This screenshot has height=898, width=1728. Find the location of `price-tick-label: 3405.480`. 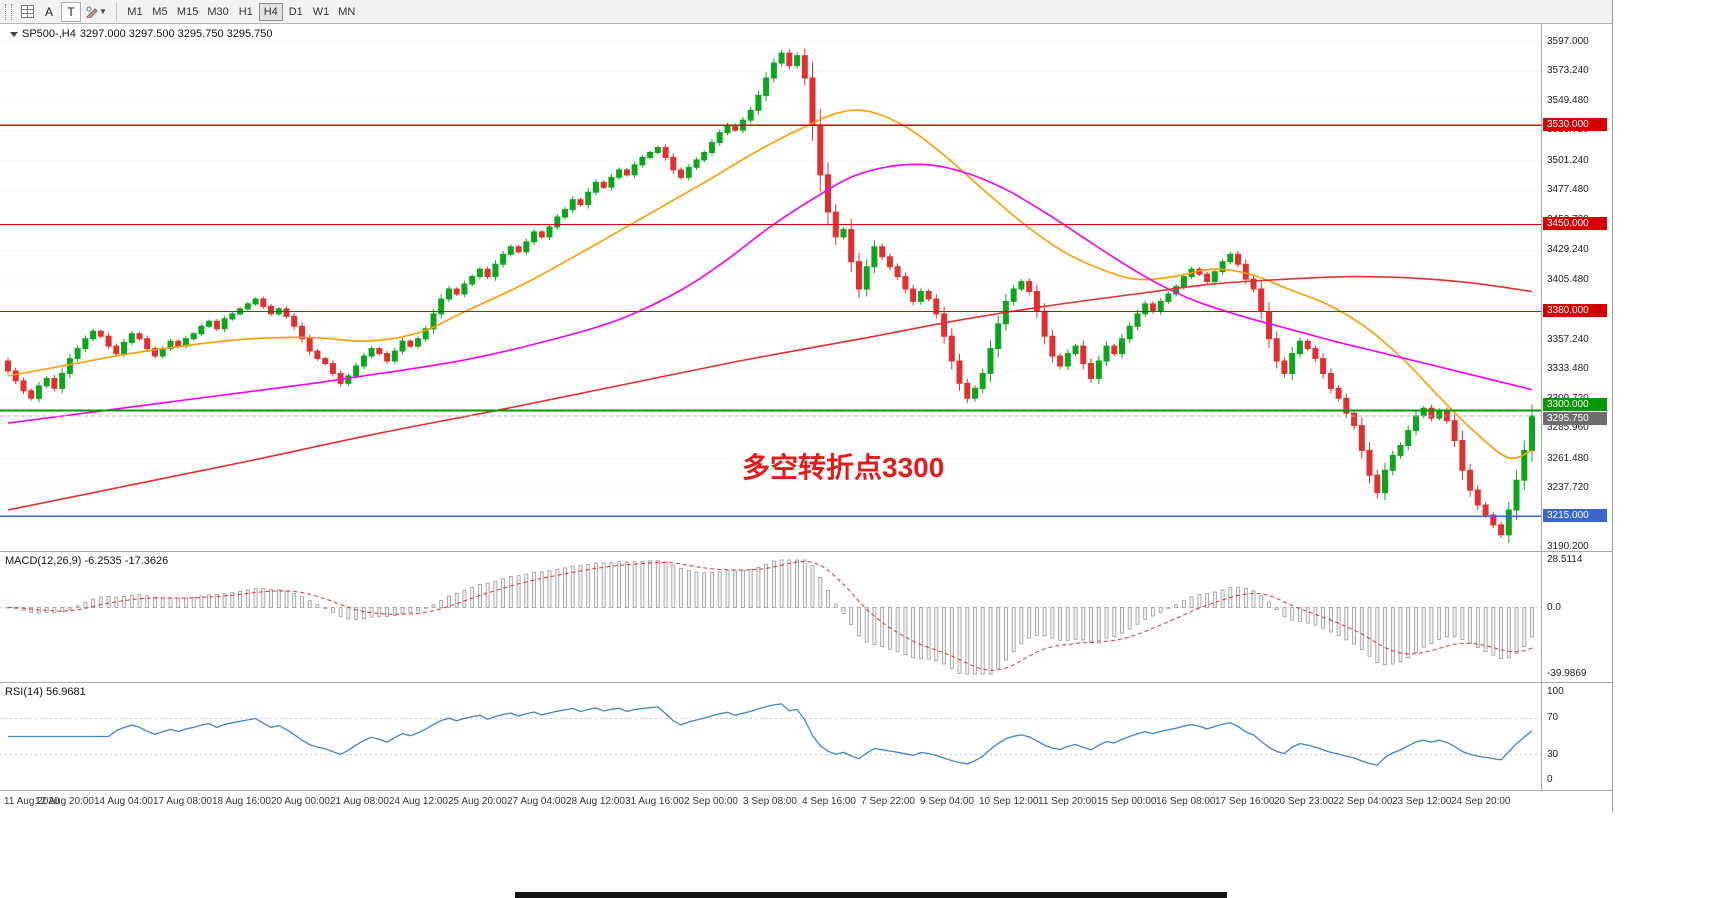

price-tick-label: 3405.480 is located at coordinates (1568, 279).